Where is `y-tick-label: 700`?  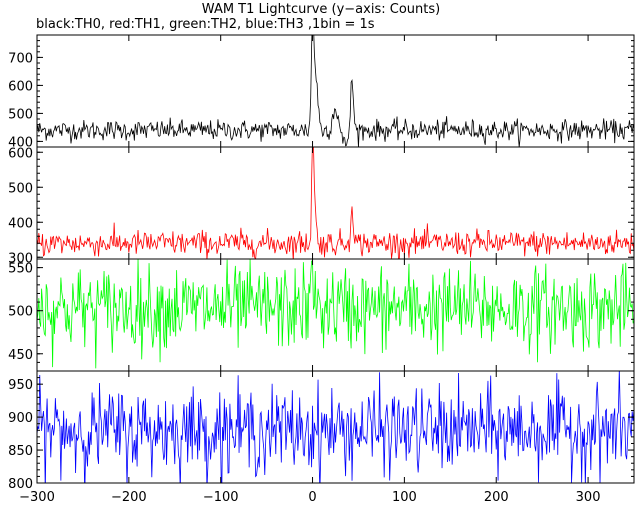 y-tick-label: 700 is located at coordinates (20, 58).